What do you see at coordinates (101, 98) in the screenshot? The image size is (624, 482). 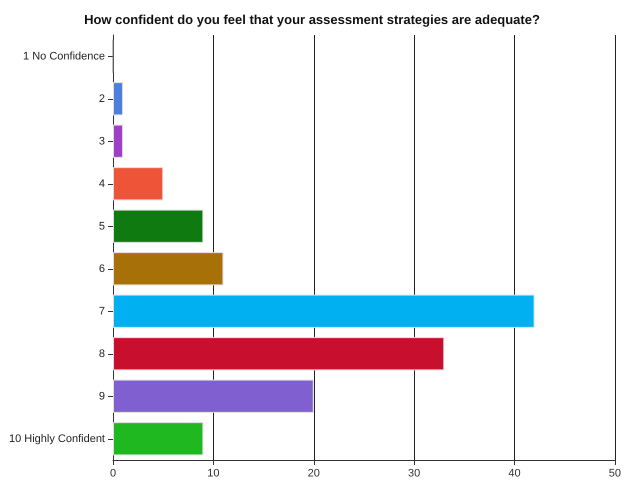 I see `y-tick-label: 2` at bounding box center [101, 98].